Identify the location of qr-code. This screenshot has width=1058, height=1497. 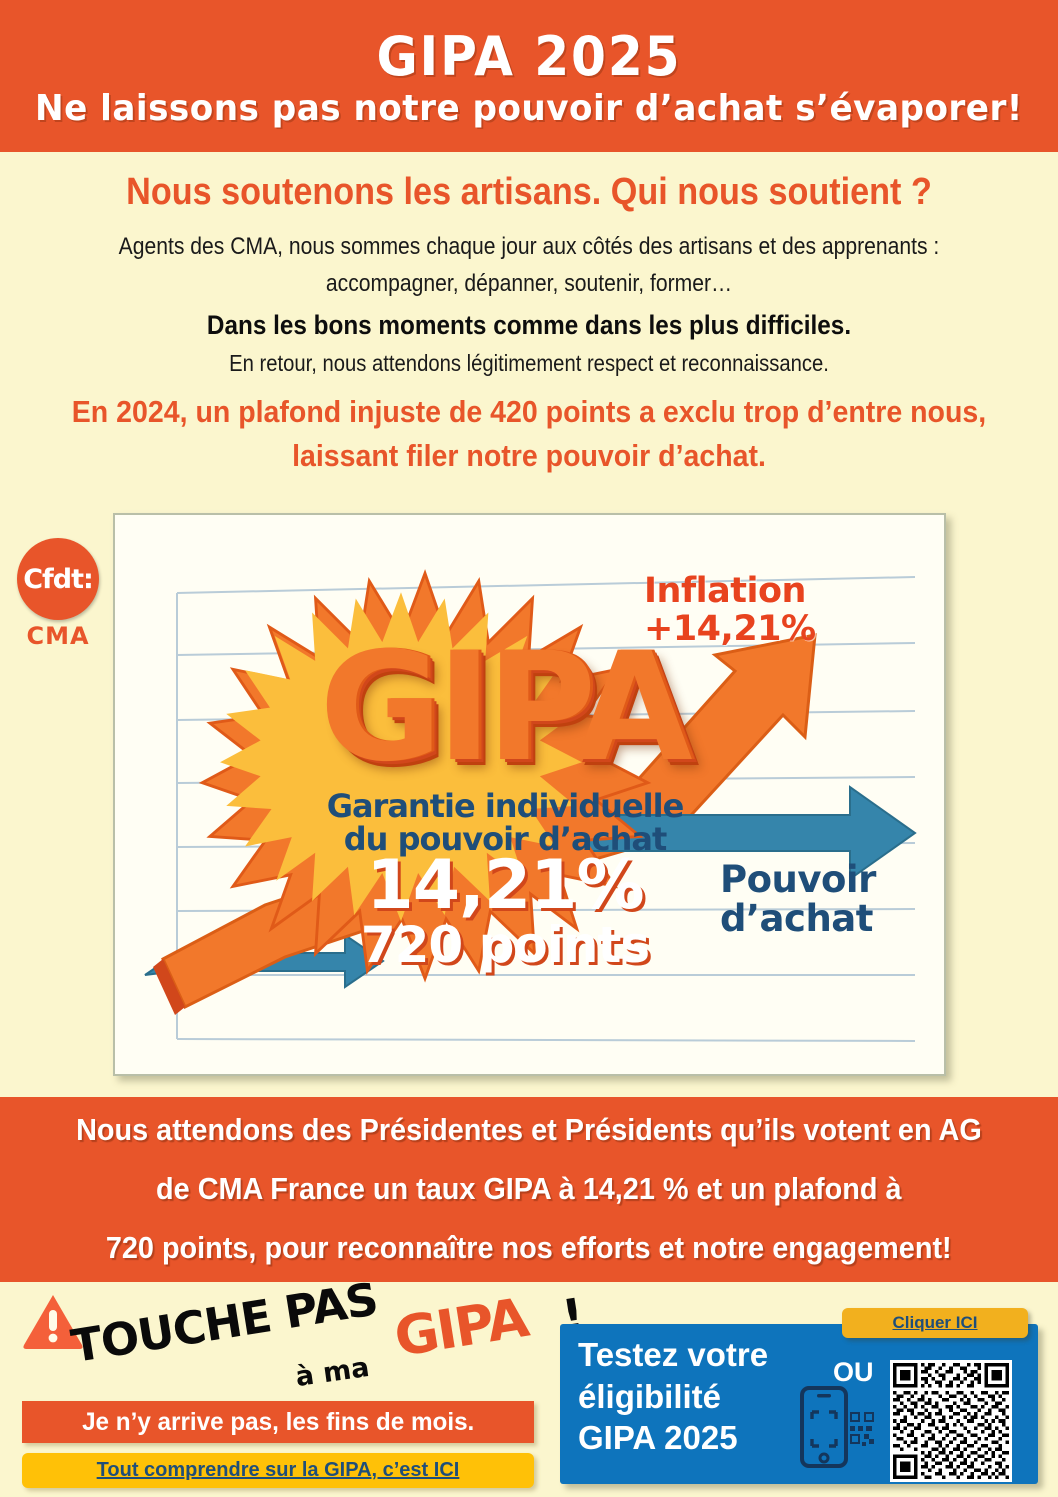
(951, 1421).